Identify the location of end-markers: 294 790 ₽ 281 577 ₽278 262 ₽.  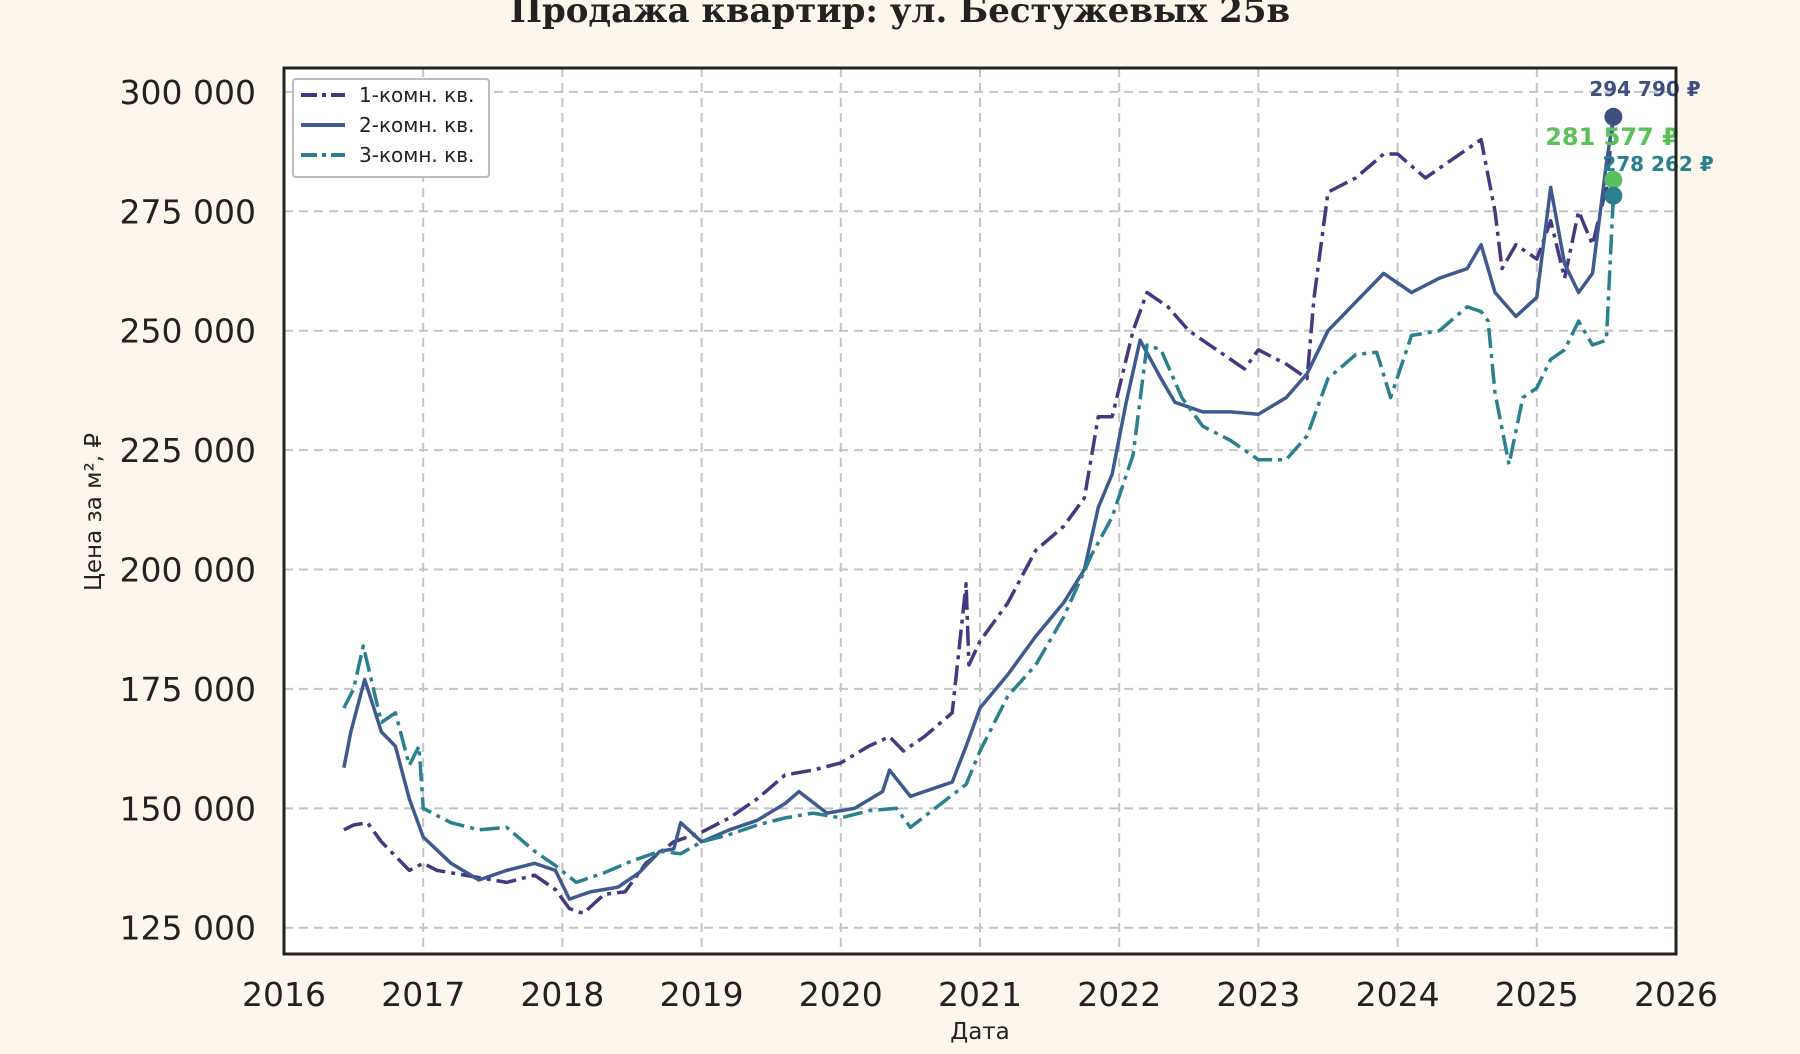
(1629, 141).